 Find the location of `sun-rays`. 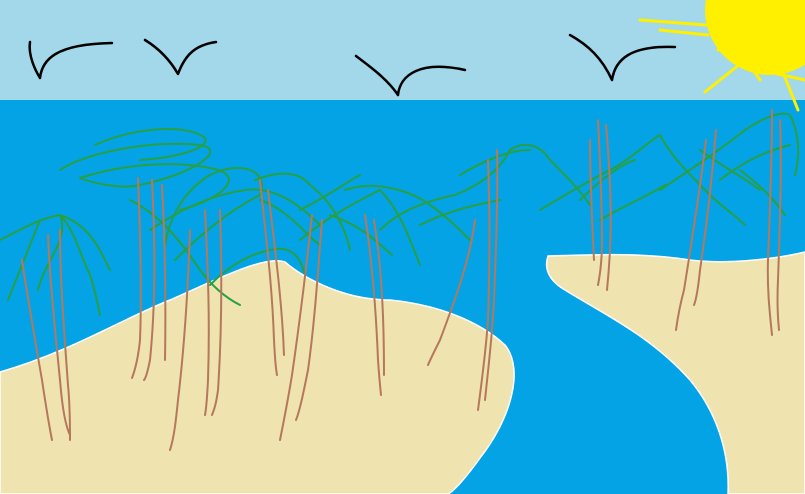

sun-rays is located at coordinates (721, 65).